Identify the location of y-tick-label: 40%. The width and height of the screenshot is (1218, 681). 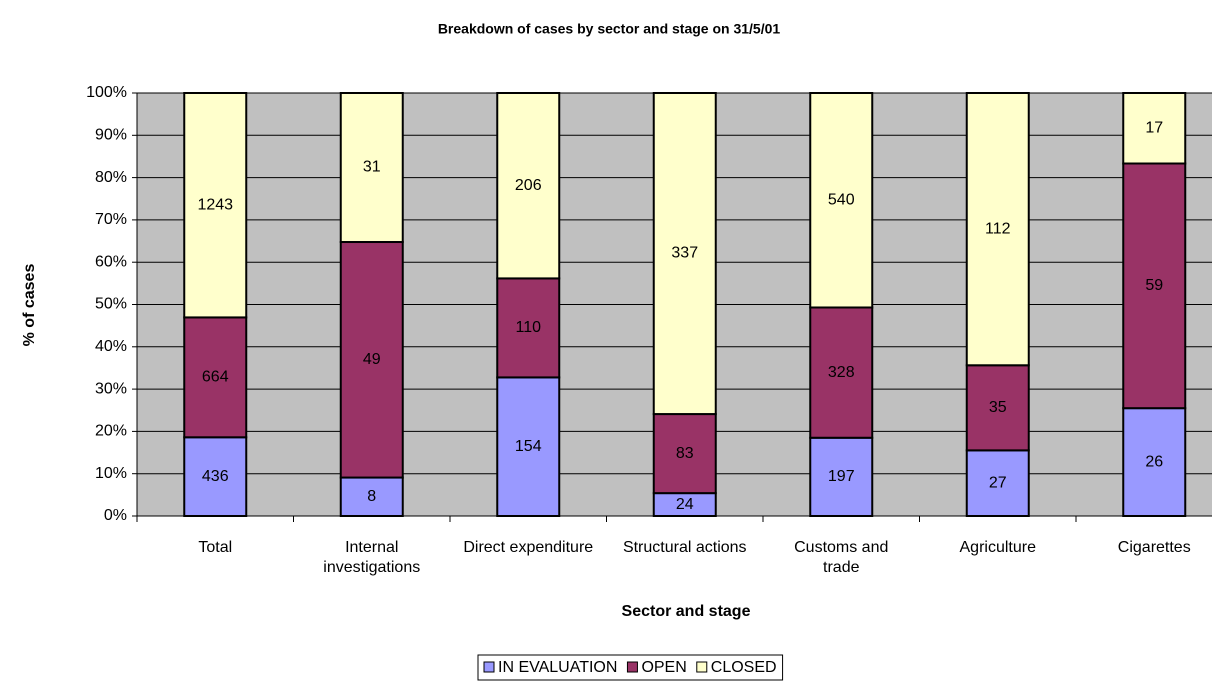
(111, 346).